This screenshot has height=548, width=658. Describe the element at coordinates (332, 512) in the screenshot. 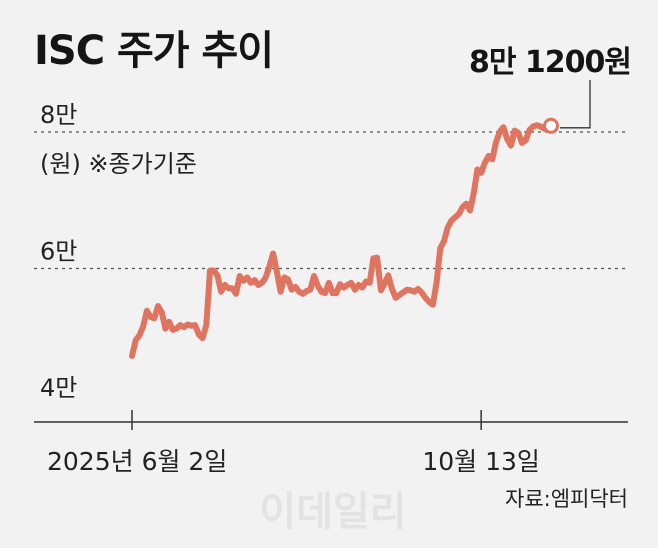

I see `watermark: 이데일리` at that location.